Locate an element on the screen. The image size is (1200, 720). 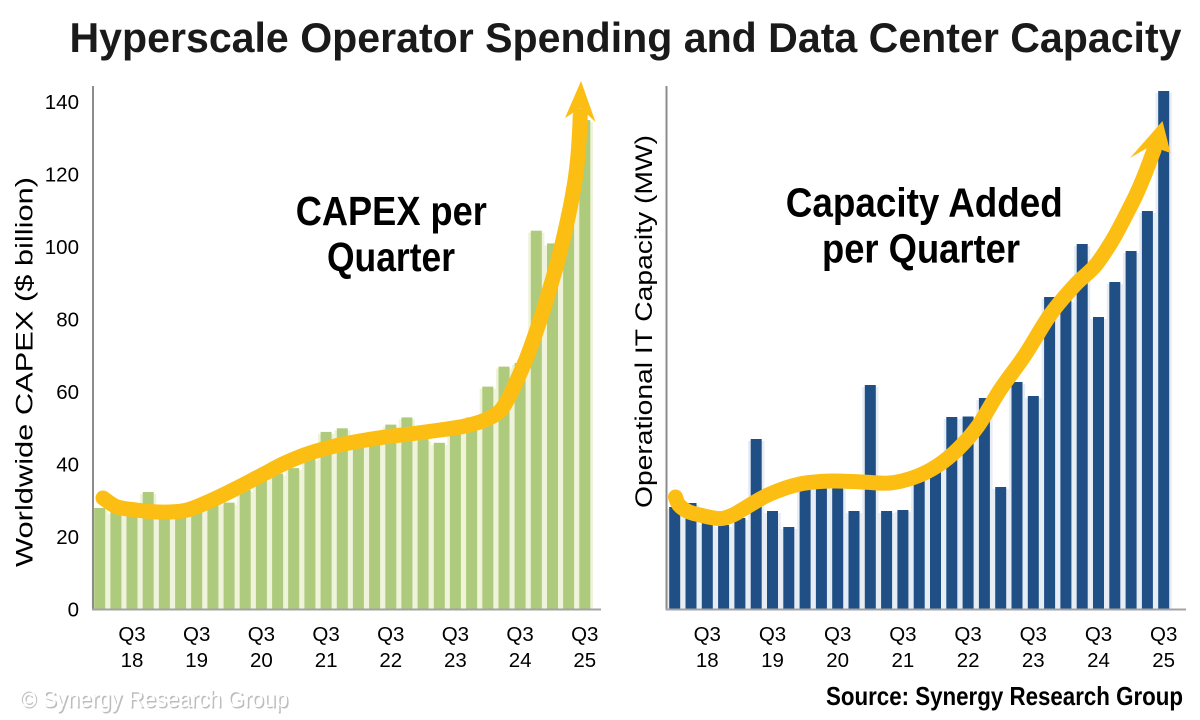
svg-text: Capacity Added is located at coordinates (924, 203).